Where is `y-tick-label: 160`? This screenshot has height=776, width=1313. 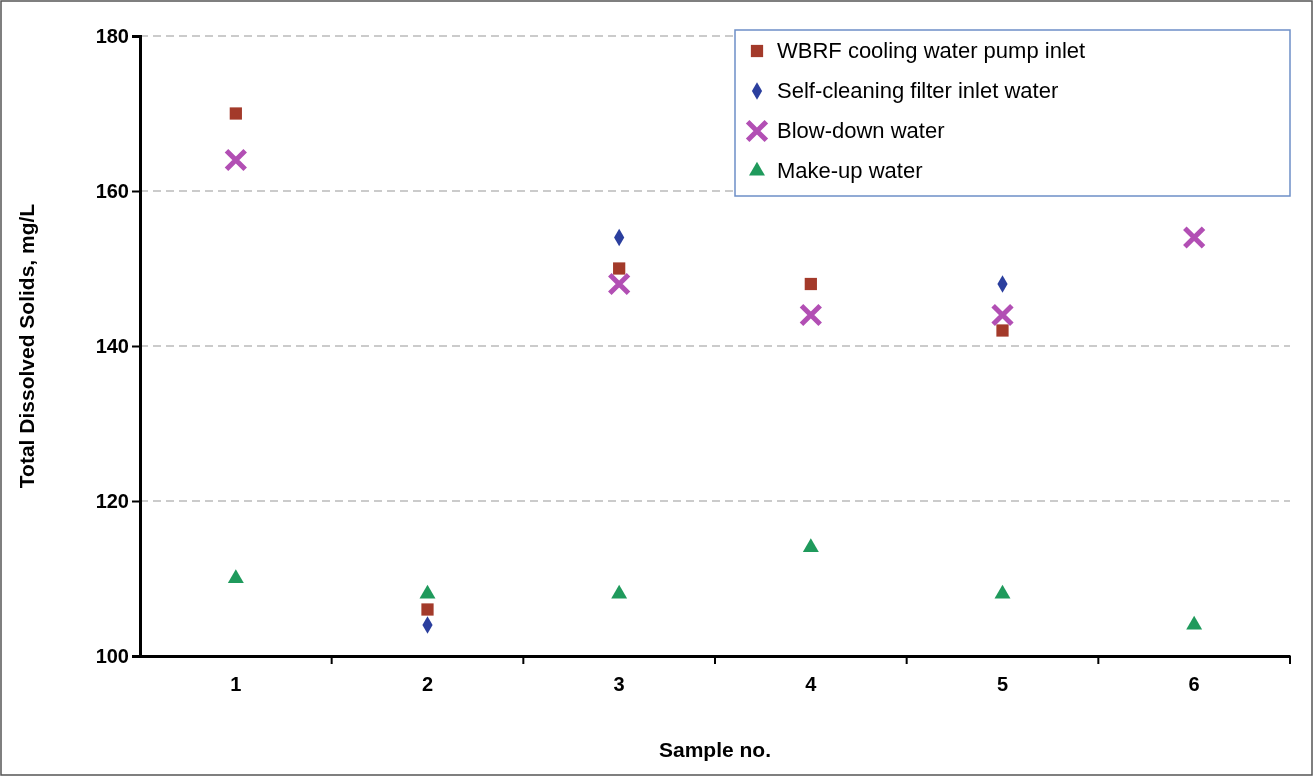
y-tick-label: 160 is located at coordinates (112, 190).